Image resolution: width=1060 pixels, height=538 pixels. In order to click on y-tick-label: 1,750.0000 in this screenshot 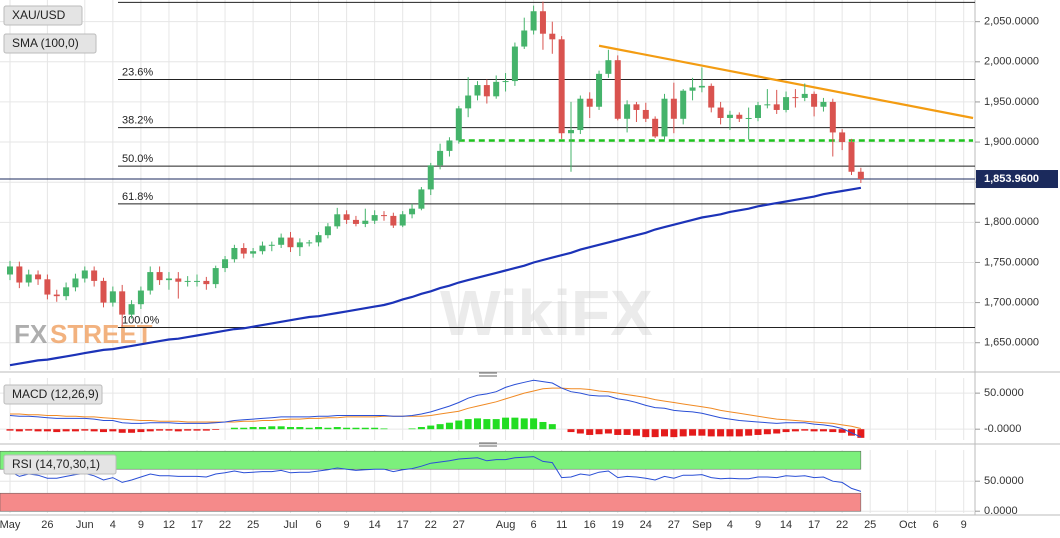, I will do `click(1011, 262)`.